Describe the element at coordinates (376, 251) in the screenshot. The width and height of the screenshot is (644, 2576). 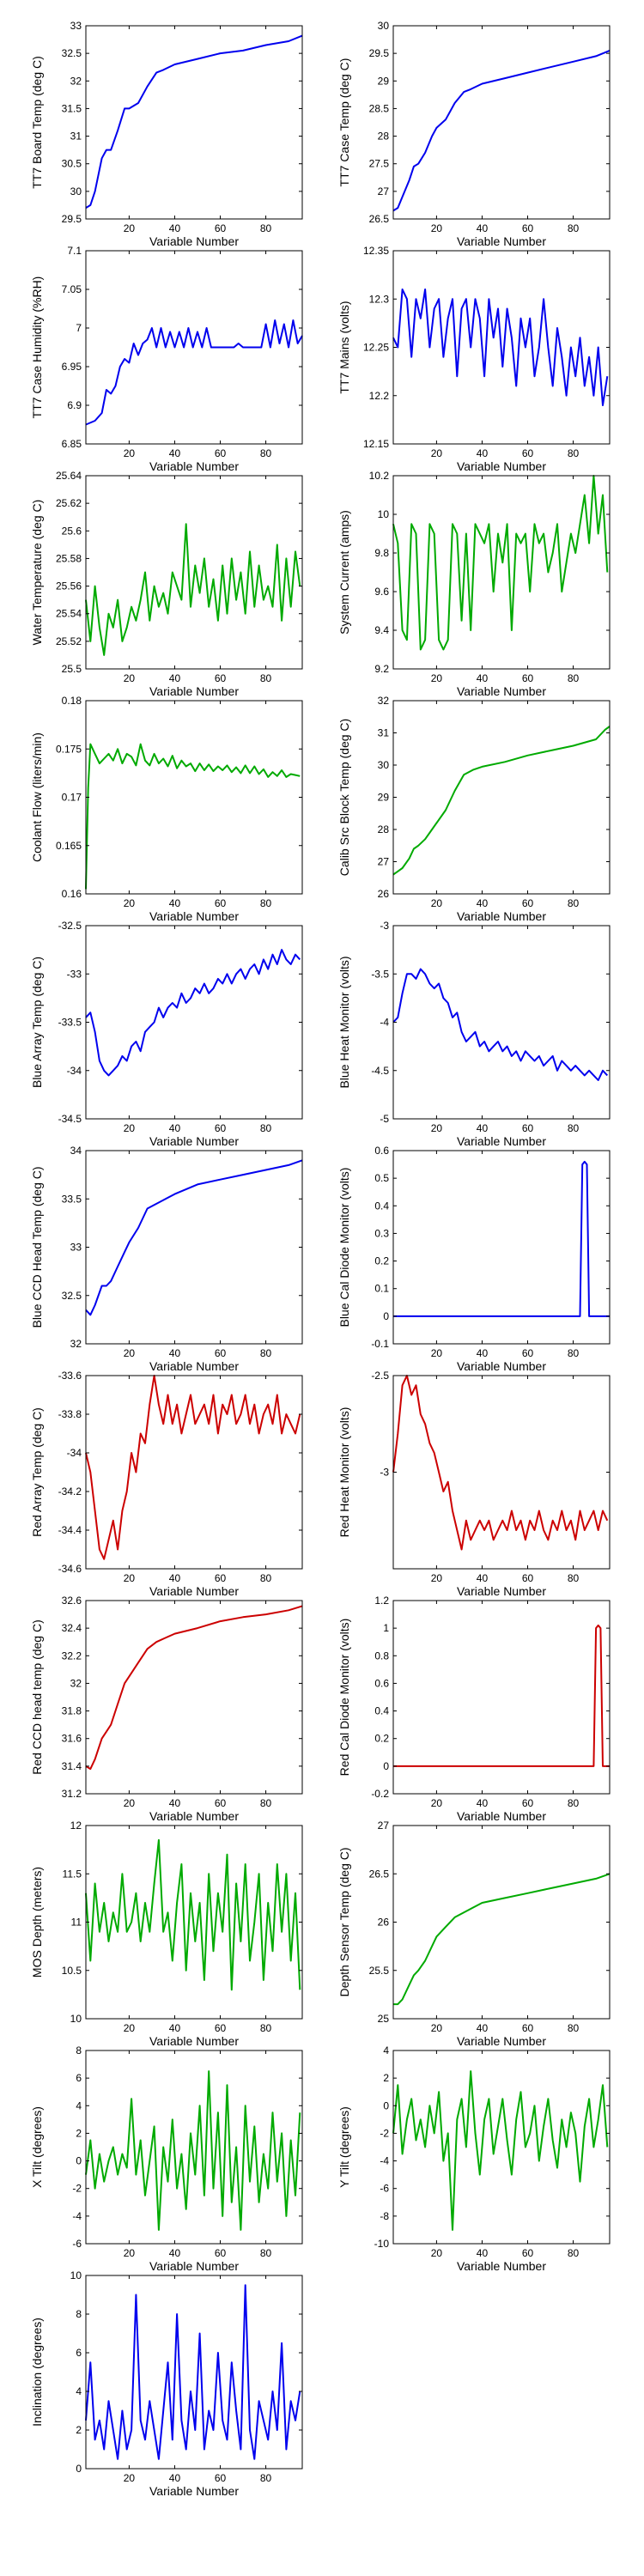
I see `y-tick-label: 12.35` at that location.